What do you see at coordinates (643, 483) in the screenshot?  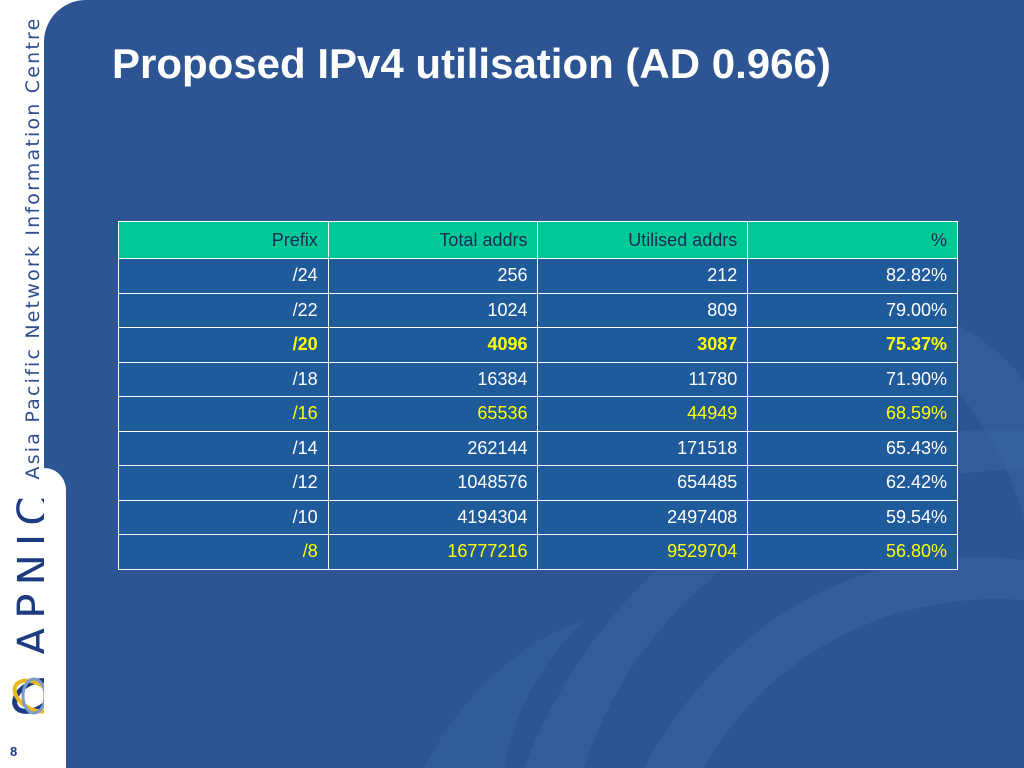 I see `cell-utilised: 654485` at bounding box center [643, 483].